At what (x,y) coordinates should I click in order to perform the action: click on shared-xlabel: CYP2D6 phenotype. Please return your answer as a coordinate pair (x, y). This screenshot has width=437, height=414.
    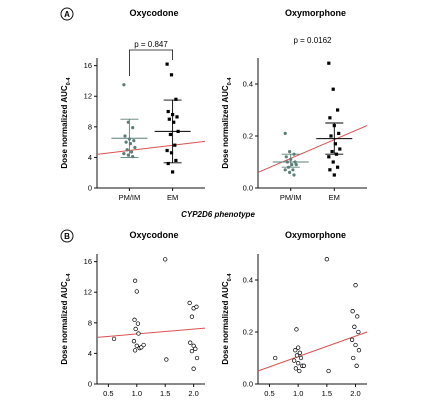
    Looking at the image, I should click on (218, 214).